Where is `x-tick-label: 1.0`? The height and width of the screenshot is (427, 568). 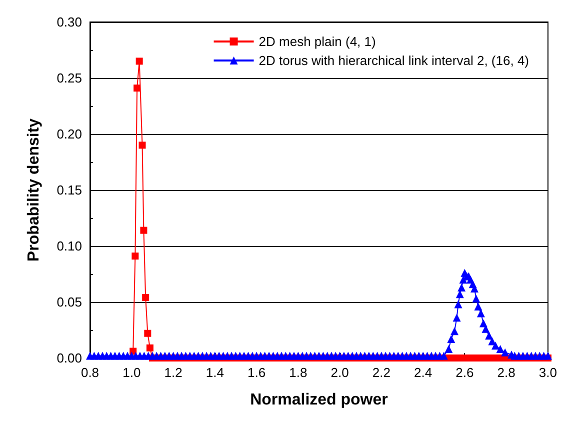
x-tick-label: 1.0 is located at coordinates (131, 372).